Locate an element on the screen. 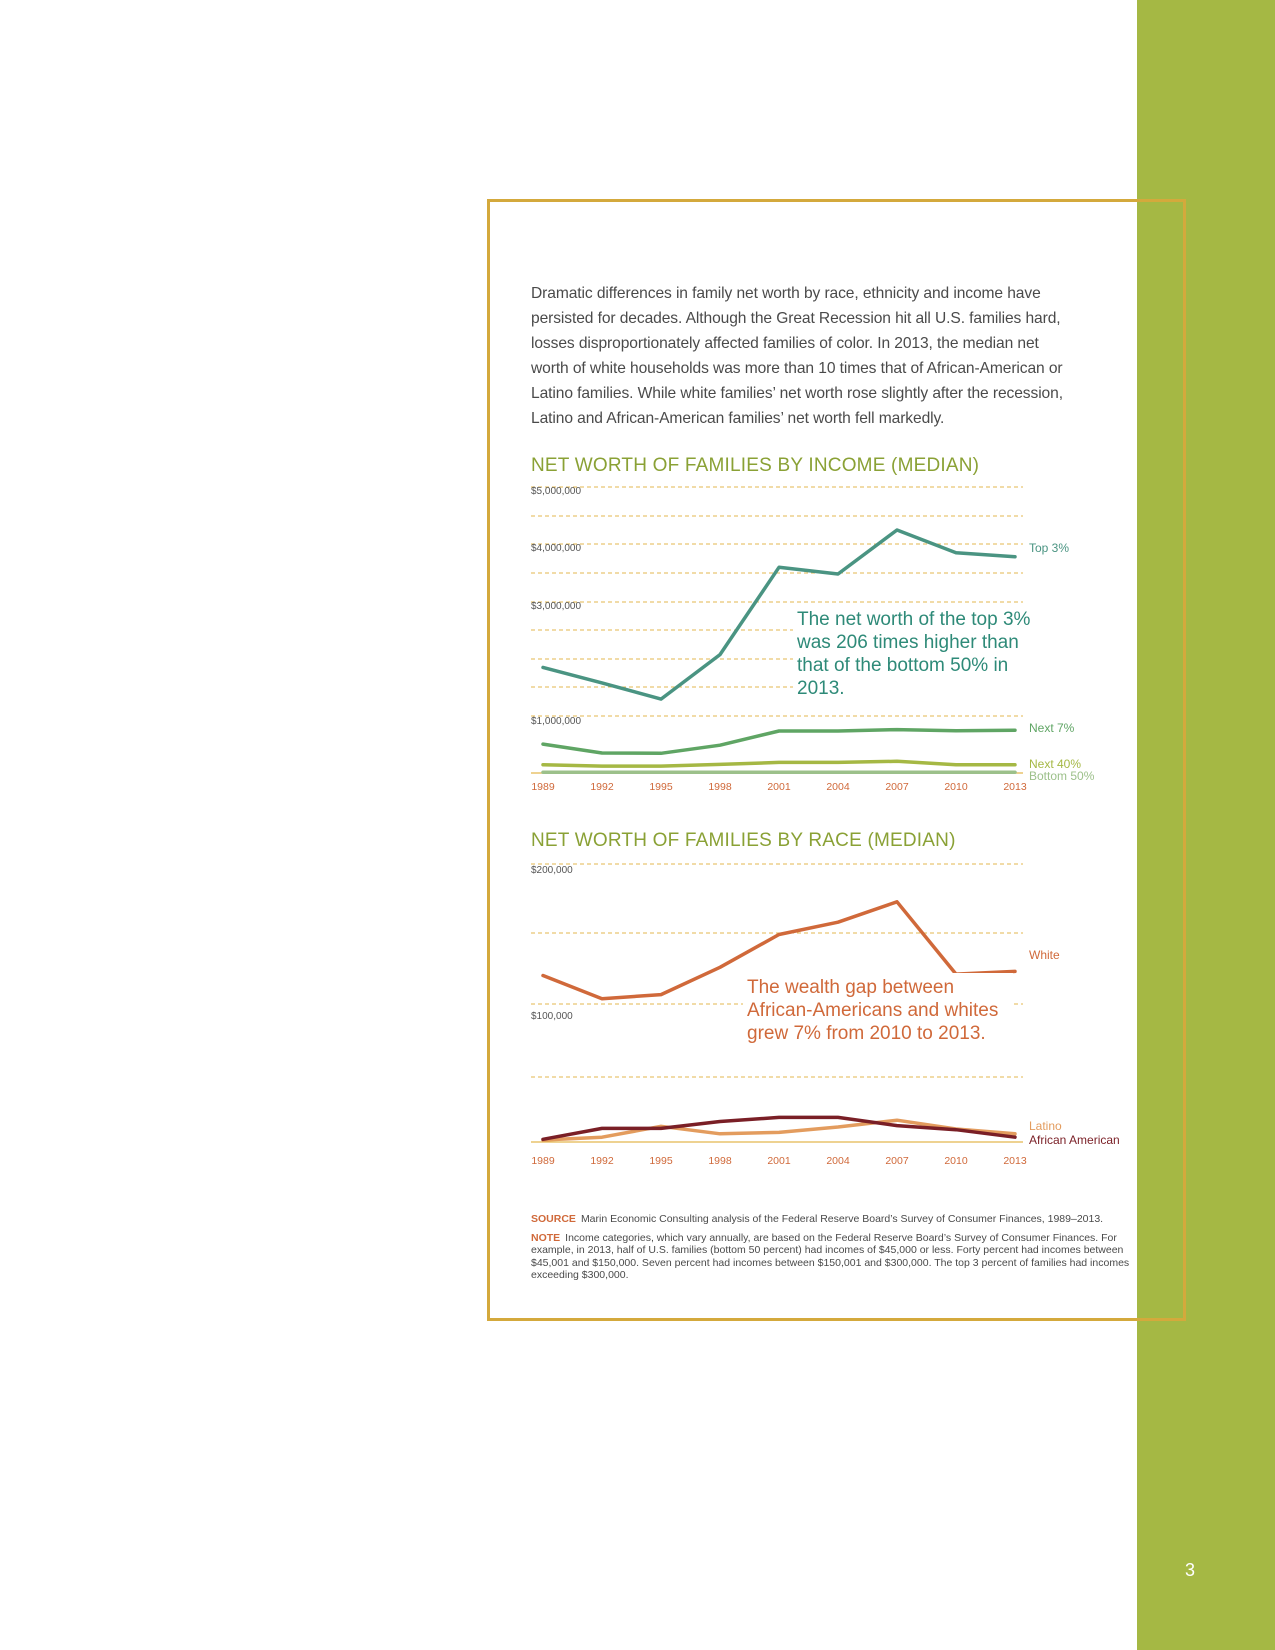  series-line-african-american is located at coordinates (779, 1128).